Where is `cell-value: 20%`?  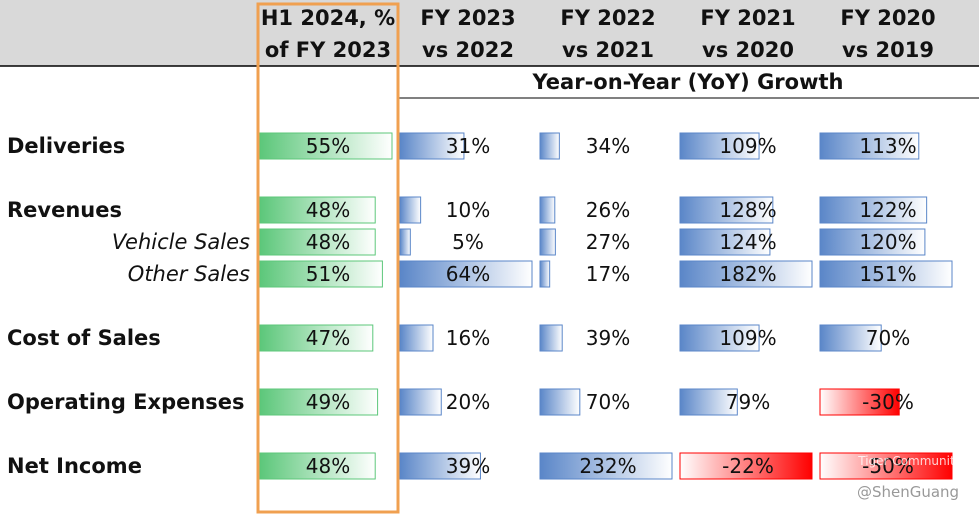
cell-value: 20% is located at coordinates (468, 402).